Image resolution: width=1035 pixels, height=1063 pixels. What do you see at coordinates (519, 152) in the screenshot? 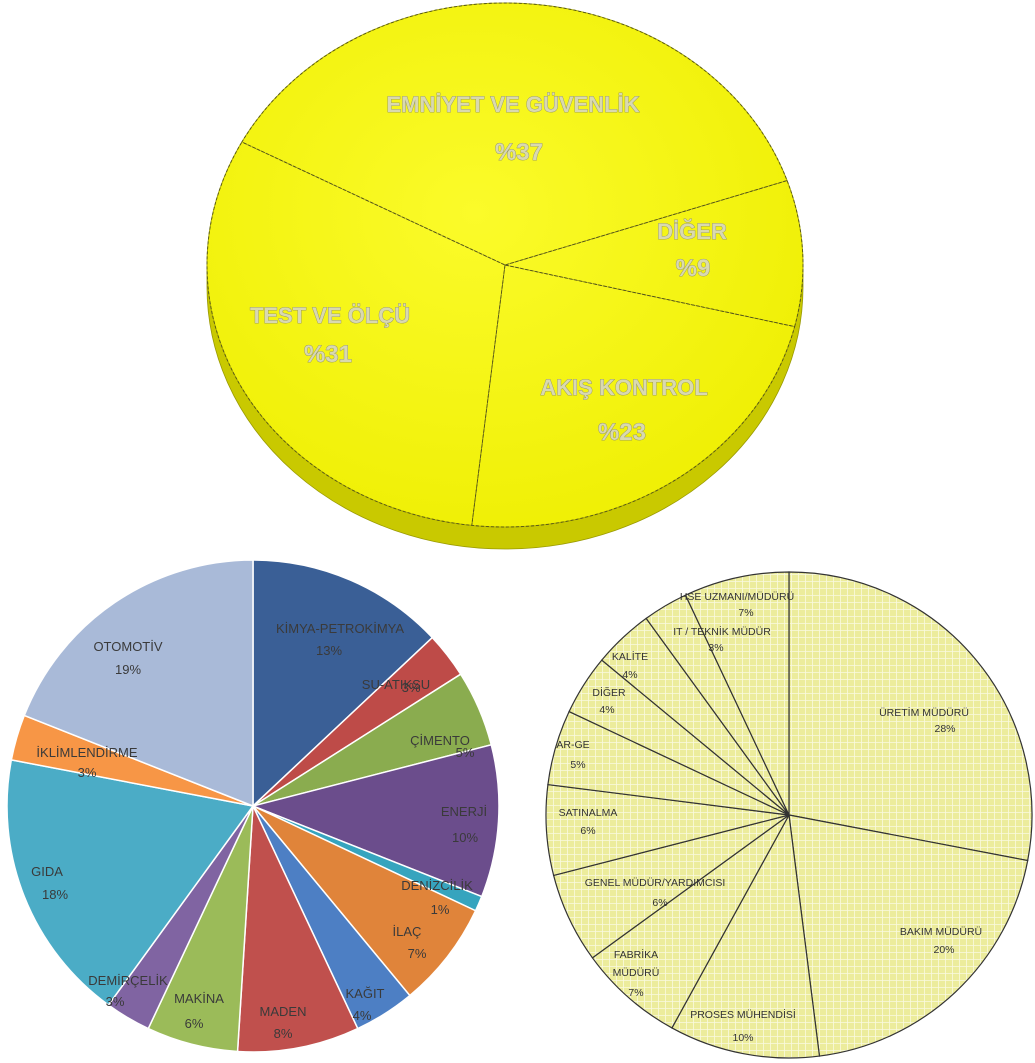
I see `slice-value-label: %37` at bounding box center [519, 152].